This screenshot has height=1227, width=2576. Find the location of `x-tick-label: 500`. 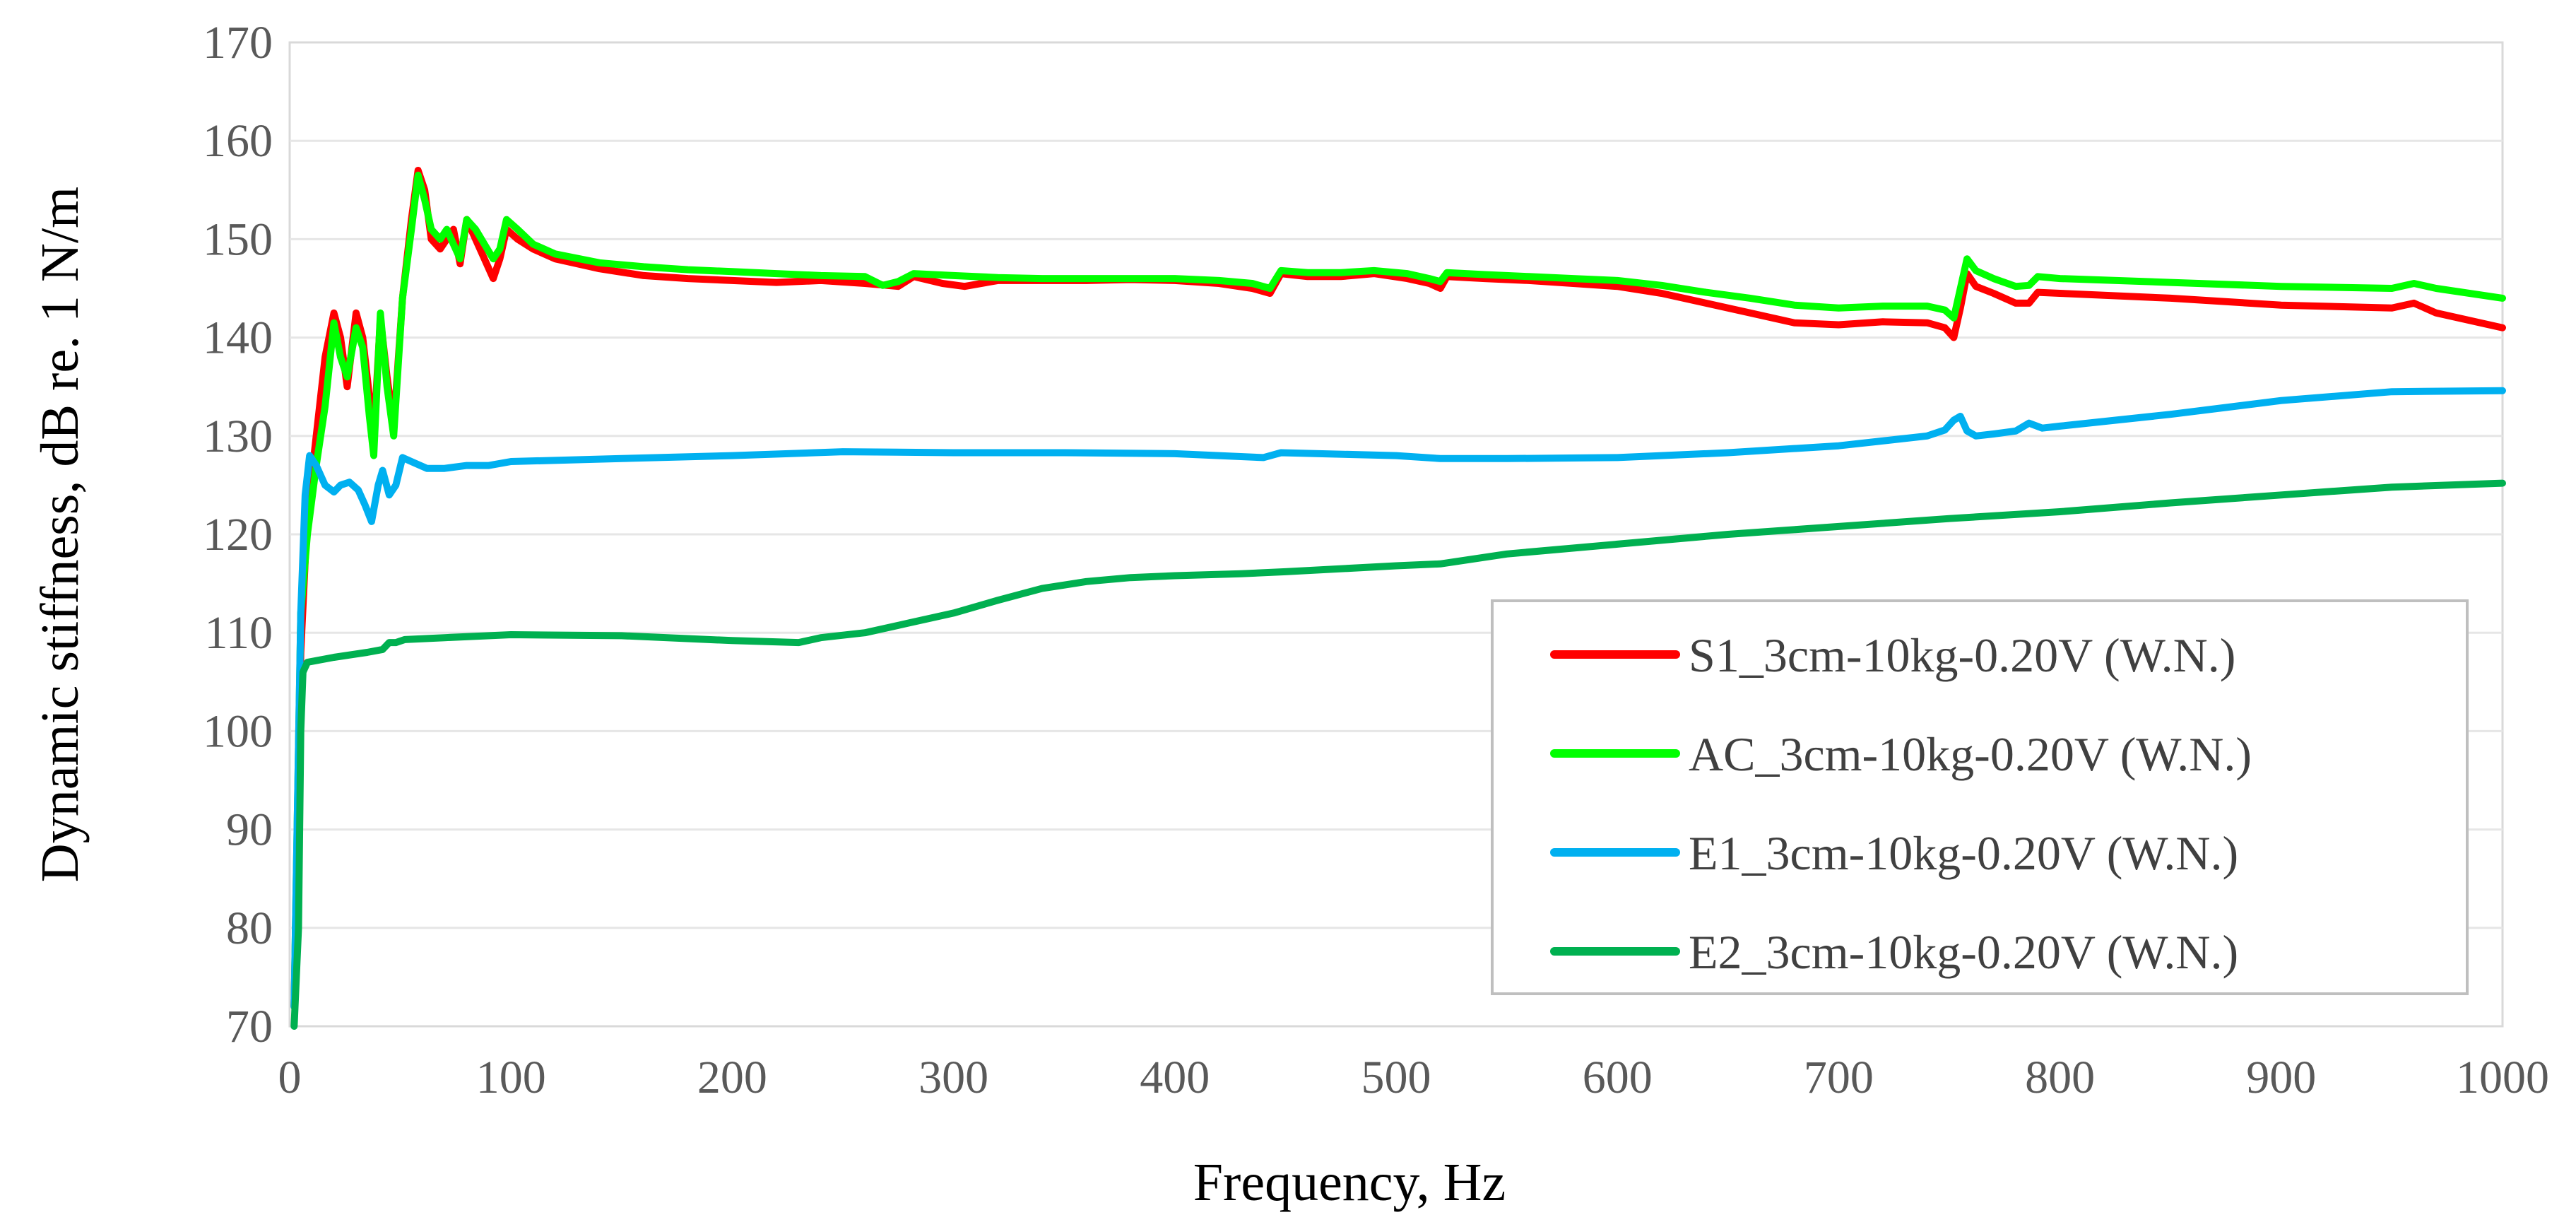

x-tick-label: 500 is located at coordinates (1396, 1077).